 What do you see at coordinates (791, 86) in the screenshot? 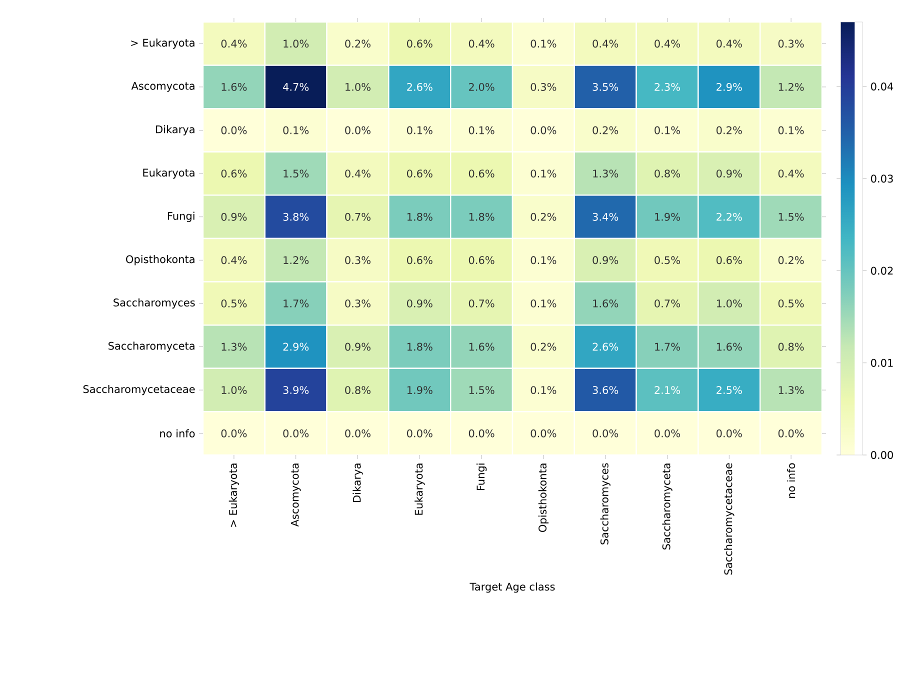
I see `data-label: 1.2%` at bounding box center [791, 86].